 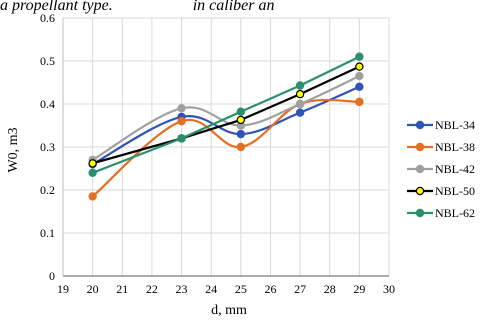 What do you see at coordinates (63, 289) in the screenshot?
I see `x-tick-label: 19` at bounding box center [63, 289].